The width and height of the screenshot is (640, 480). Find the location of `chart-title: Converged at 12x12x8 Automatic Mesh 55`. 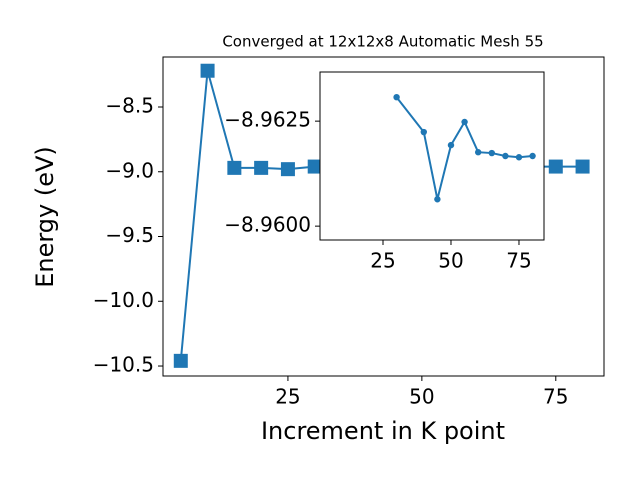

chart-title: Converged at 12x12x8 Automatic Mesh 55 is located at coordinates (382, 42).